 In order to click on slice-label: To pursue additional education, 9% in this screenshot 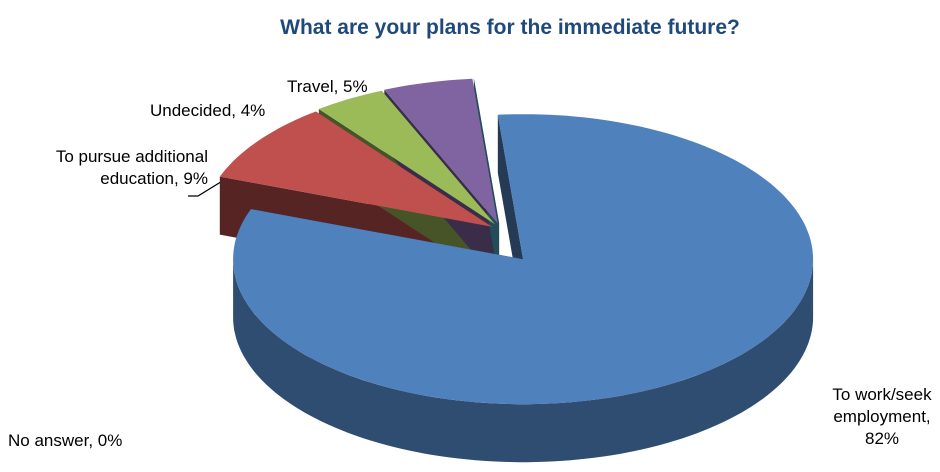, I will do `click(131, 167)`.